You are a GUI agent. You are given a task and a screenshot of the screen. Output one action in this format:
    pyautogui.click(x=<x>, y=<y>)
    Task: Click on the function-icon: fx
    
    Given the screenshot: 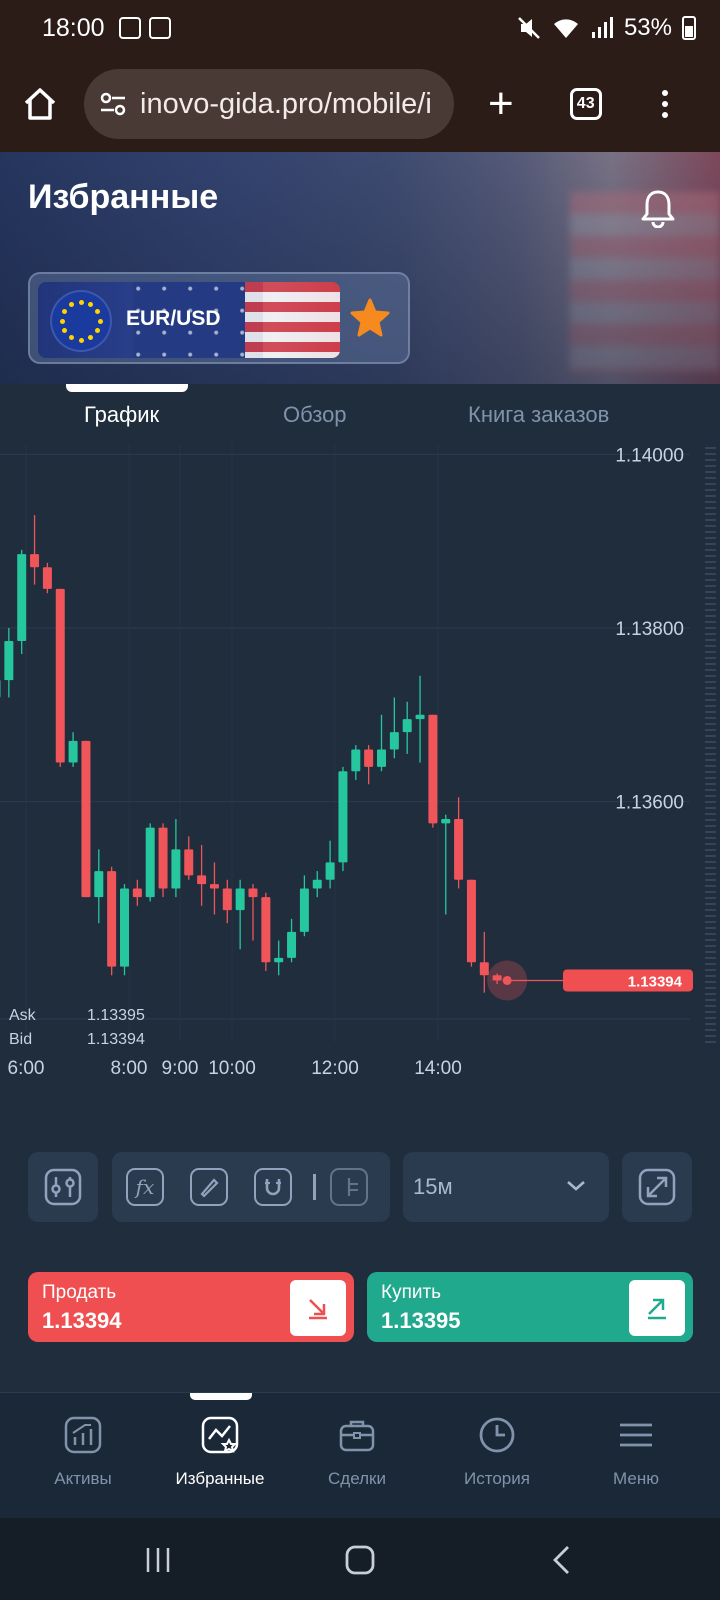 What is the action you would take?
    pyautogui.click(x=145, y=1187)
    